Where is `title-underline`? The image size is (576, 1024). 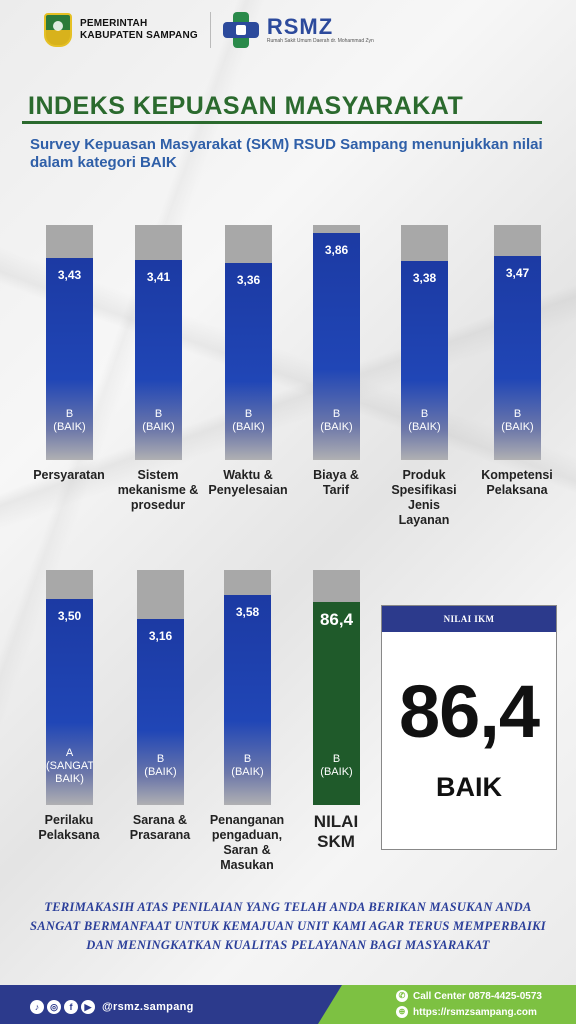 title-underline is located at coordinates (282, 122).